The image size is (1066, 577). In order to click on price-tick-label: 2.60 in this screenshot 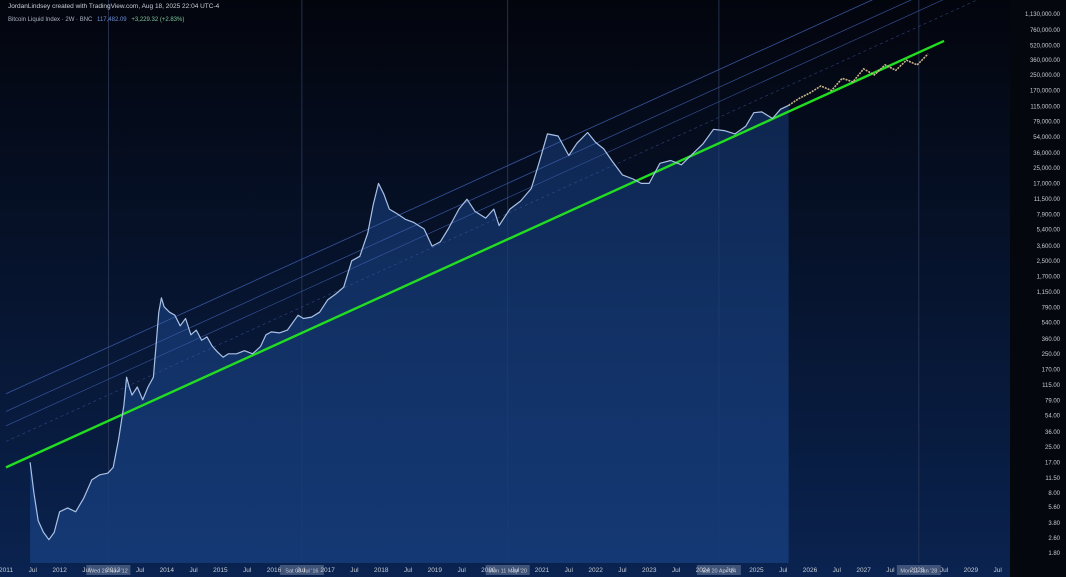, I will do `click(1054, 539)`.